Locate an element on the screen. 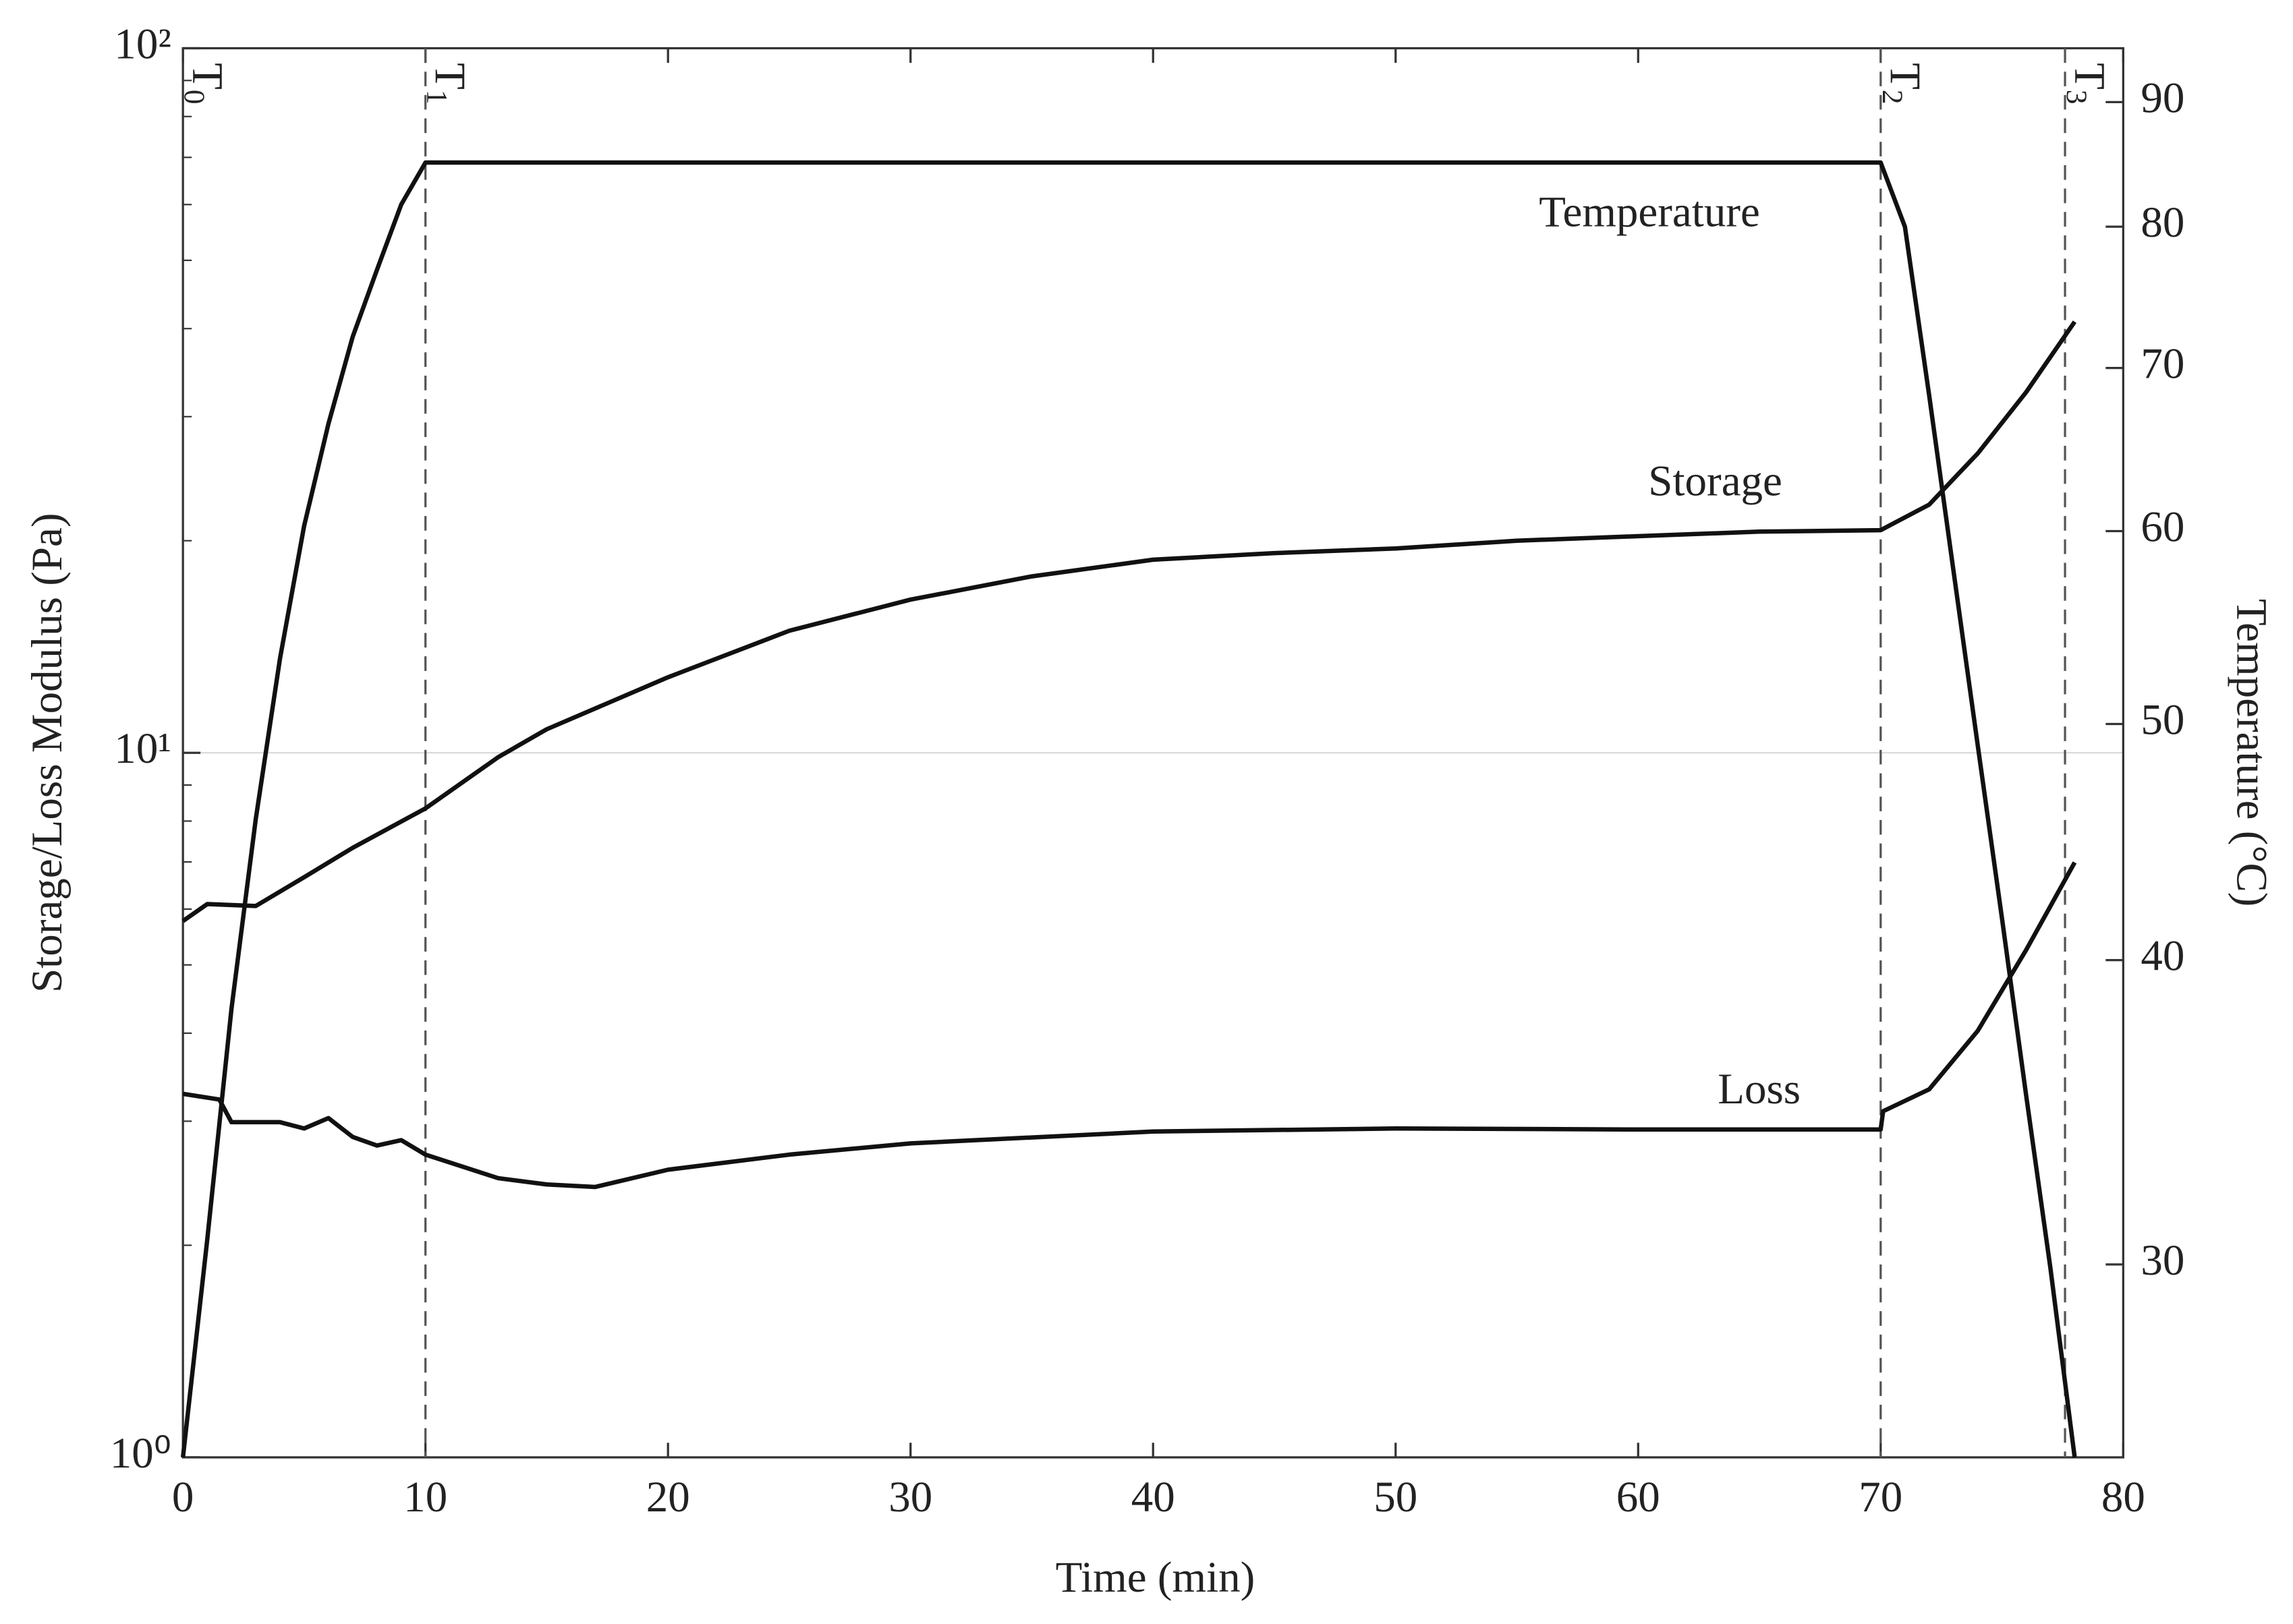  marker-label: T3 is located at coordinates (2087, 83).